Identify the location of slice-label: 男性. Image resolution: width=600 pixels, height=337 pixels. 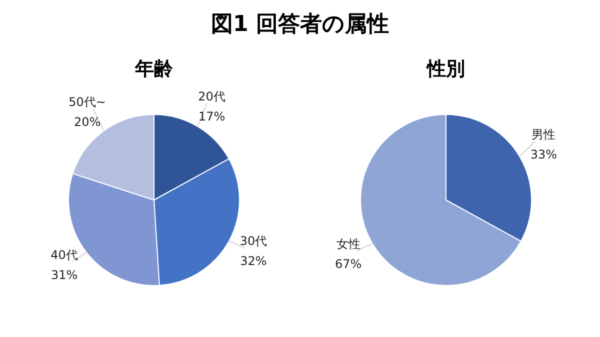
(544, 134).